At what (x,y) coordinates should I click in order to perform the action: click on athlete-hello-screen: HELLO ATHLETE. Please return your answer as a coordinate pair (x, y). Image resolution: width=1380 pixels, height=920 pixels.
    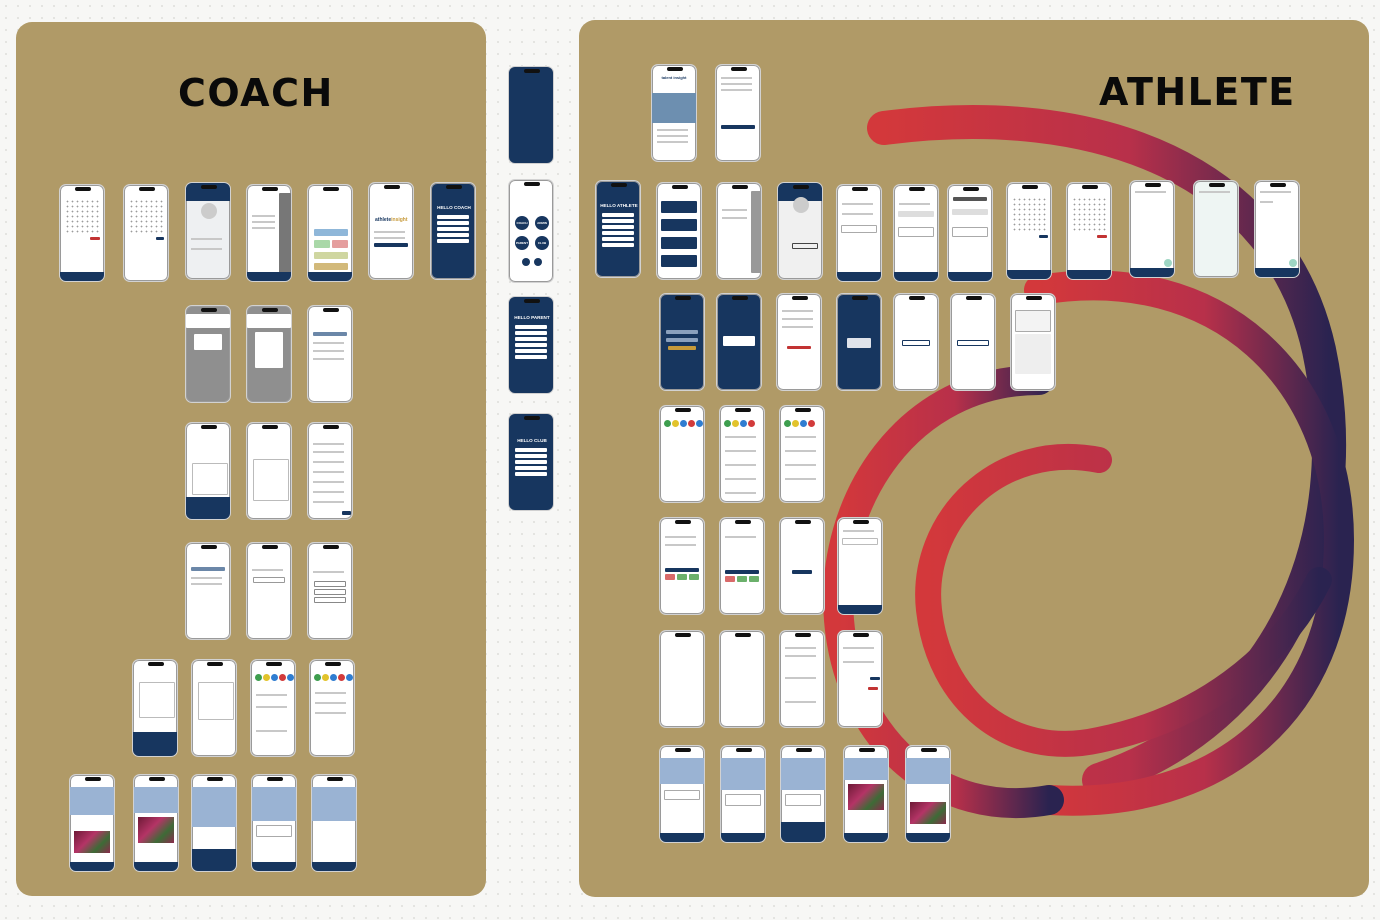
    Looking at the image, I should click on (618, 229).